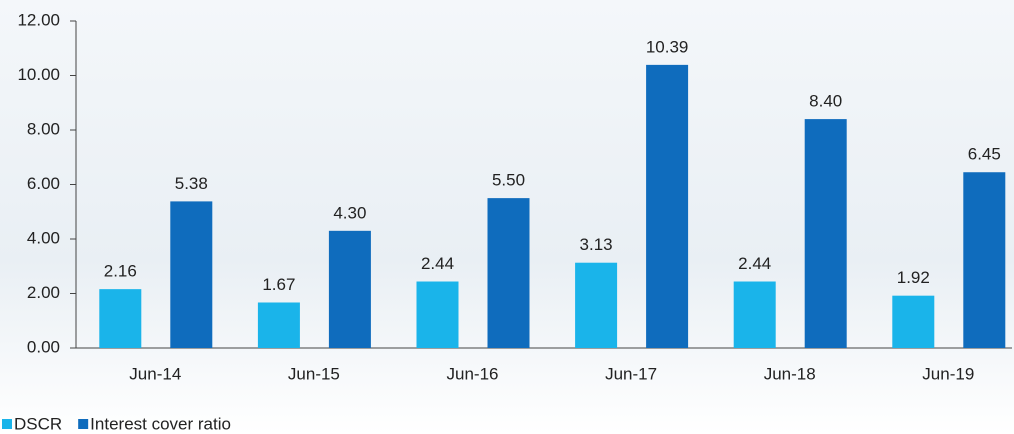 Image resolution: width=1014 pixels, height=434 pixels. What do you see at coordinates (631, 373) in the screenshot?
I see `x-tick-label: Jun-17` at bounding box center [631, 373].